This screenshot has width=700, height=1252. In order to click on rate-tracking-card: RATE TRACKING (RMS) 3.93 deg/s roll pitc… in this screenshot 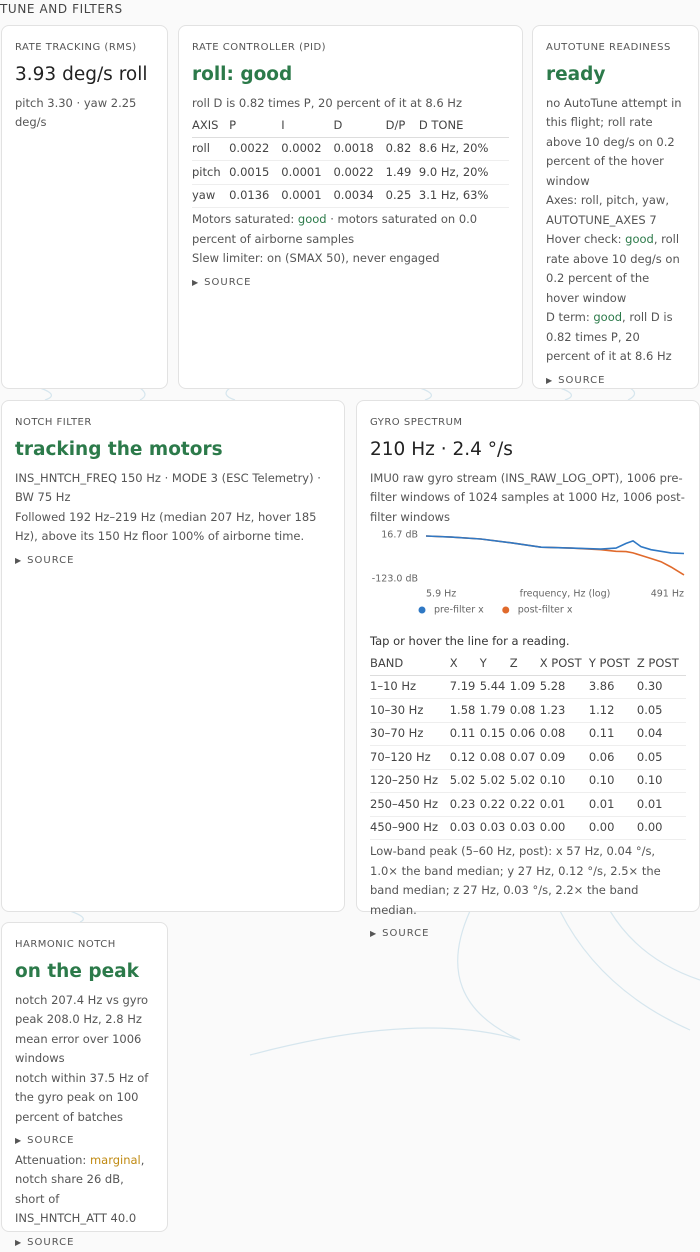, I will do `click(84, 207)`.